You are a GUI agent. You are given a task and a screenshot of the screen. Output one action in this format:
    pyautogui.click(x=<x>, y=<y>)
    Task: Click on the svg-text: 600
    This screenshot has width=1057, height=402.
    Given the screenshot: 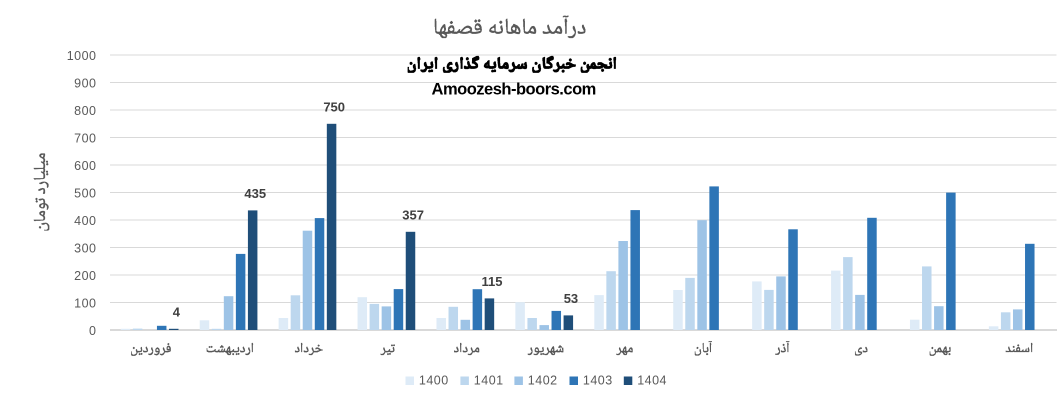 What is the action you would take?
    pyautogui.click(x=85, y=166)
    